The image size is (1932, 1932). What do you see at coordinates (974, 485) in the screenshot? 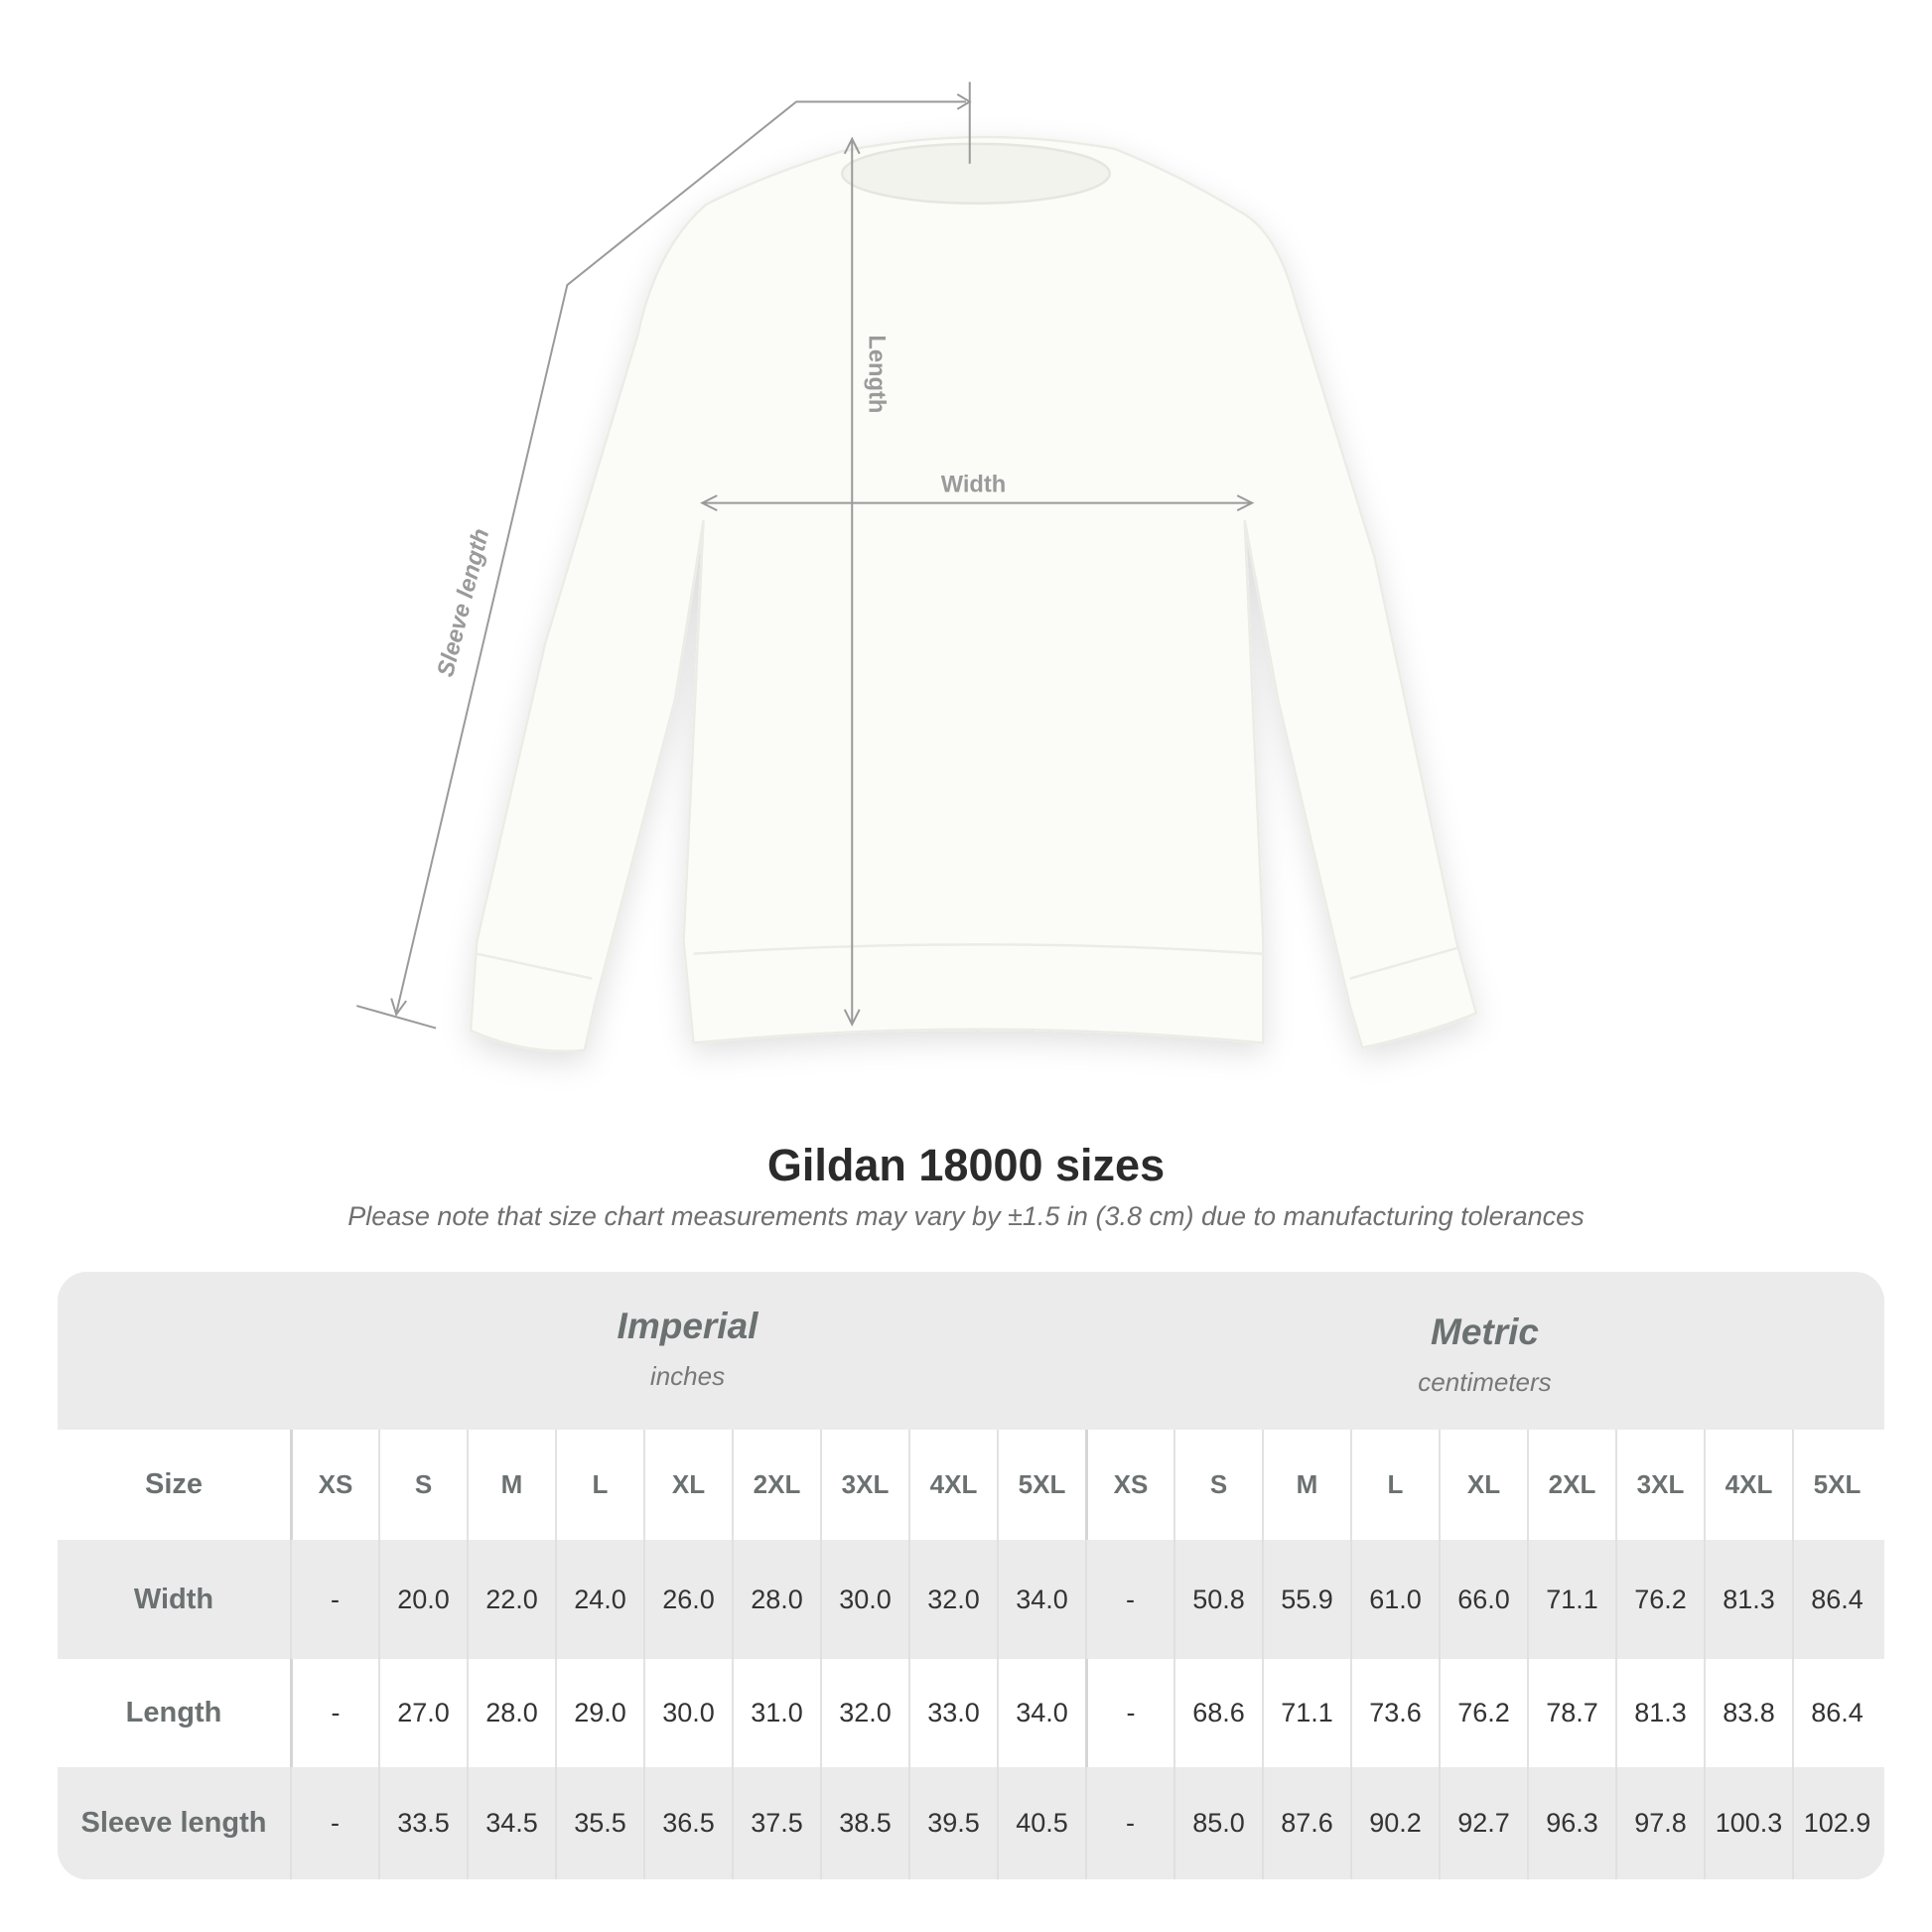
I see `width-label: Width` at bounding box center [974, 485].